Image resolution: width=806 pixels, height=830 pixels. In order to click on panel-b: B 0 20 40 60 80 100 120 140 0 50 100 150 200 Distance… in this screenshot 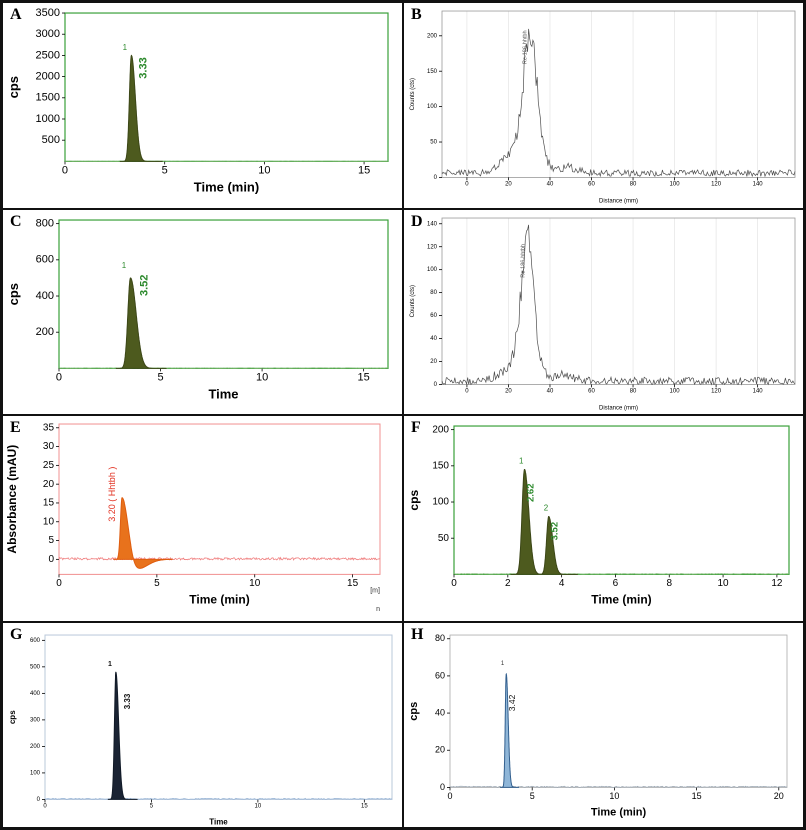, I will do `click(603, 105)`.